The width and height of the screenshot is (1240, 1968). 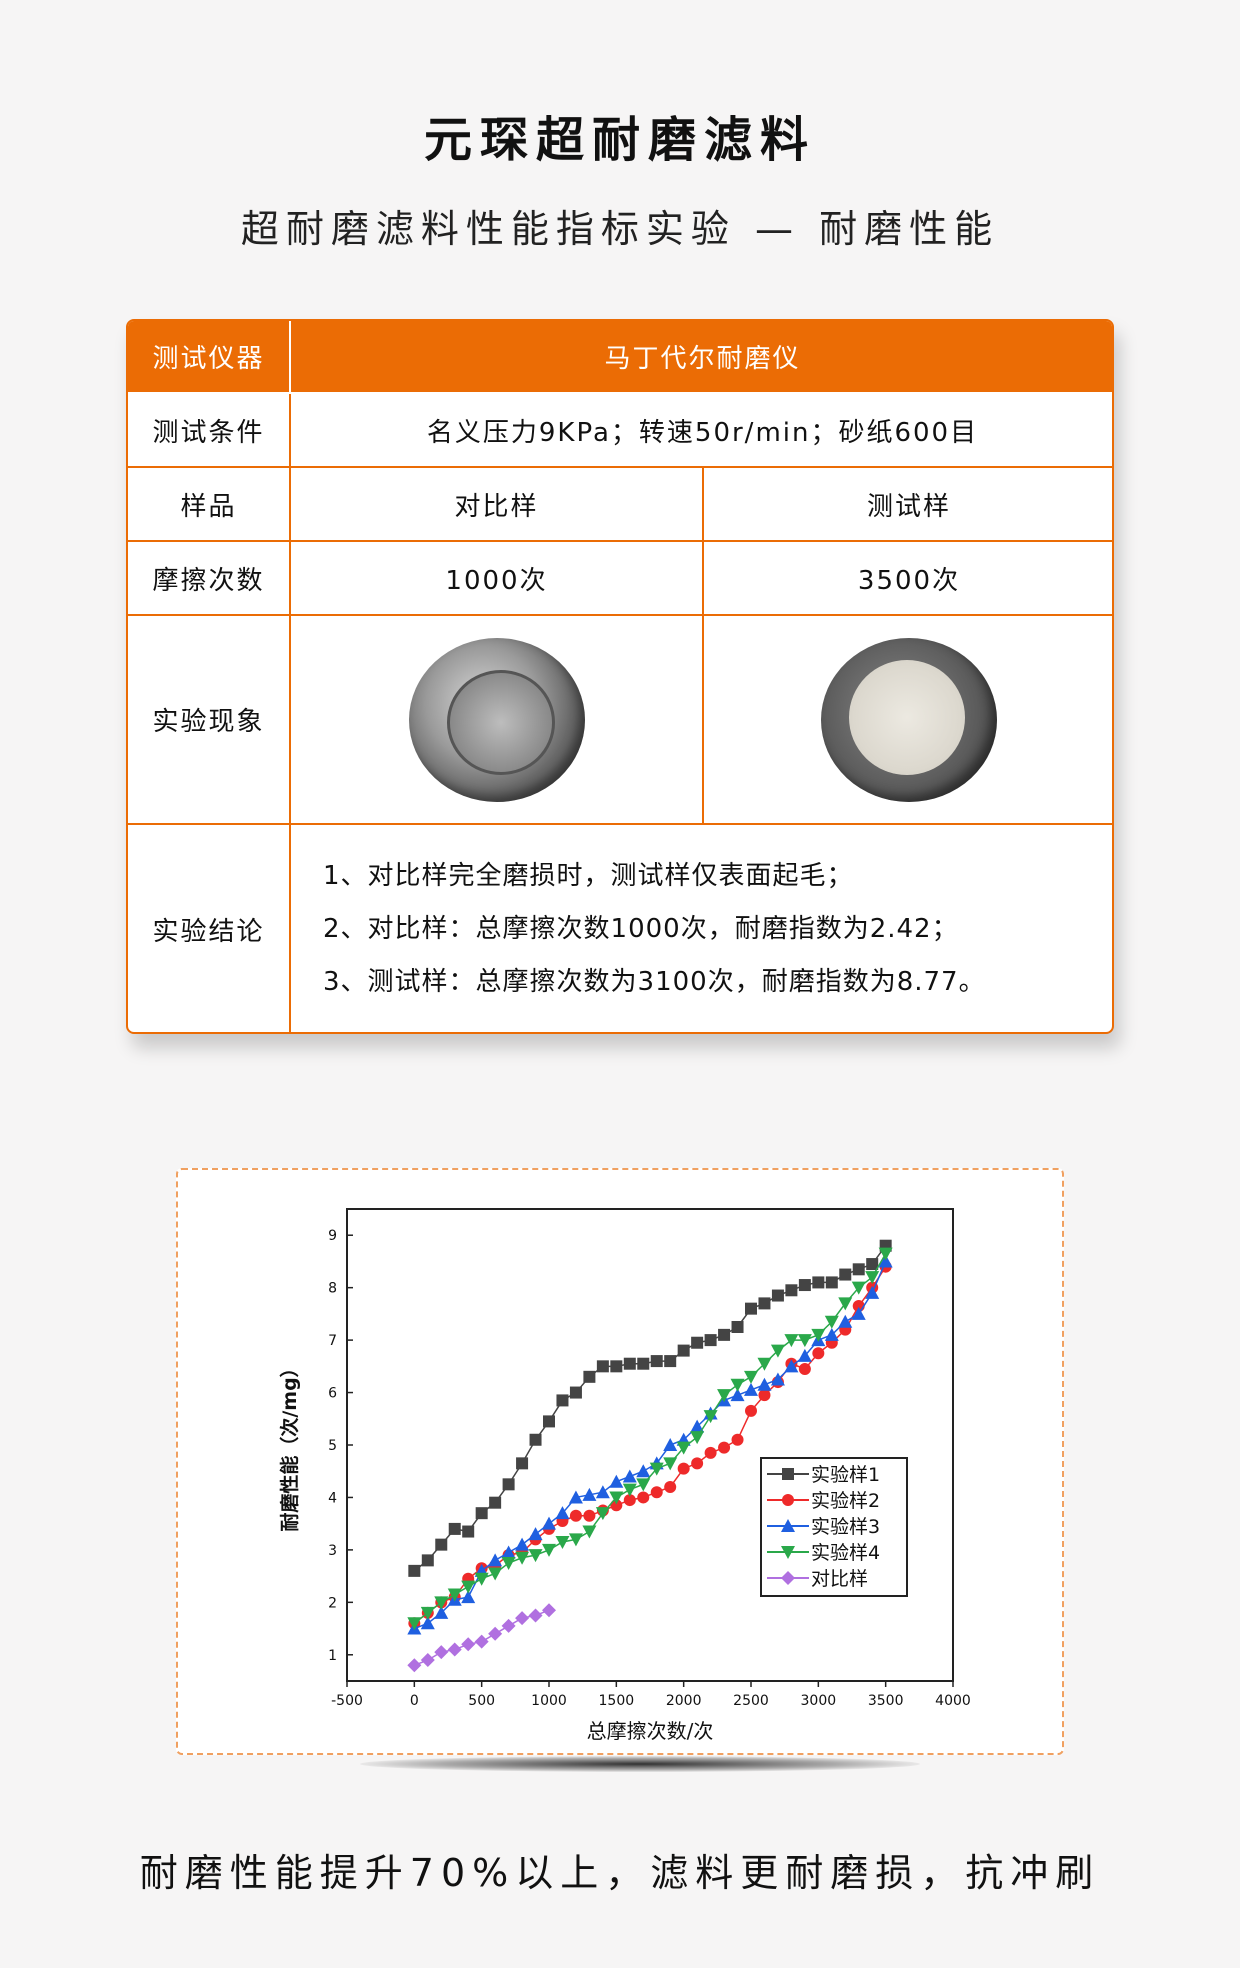 I want to click on legend-label: 实验样4, so click(x=845, y=1553).